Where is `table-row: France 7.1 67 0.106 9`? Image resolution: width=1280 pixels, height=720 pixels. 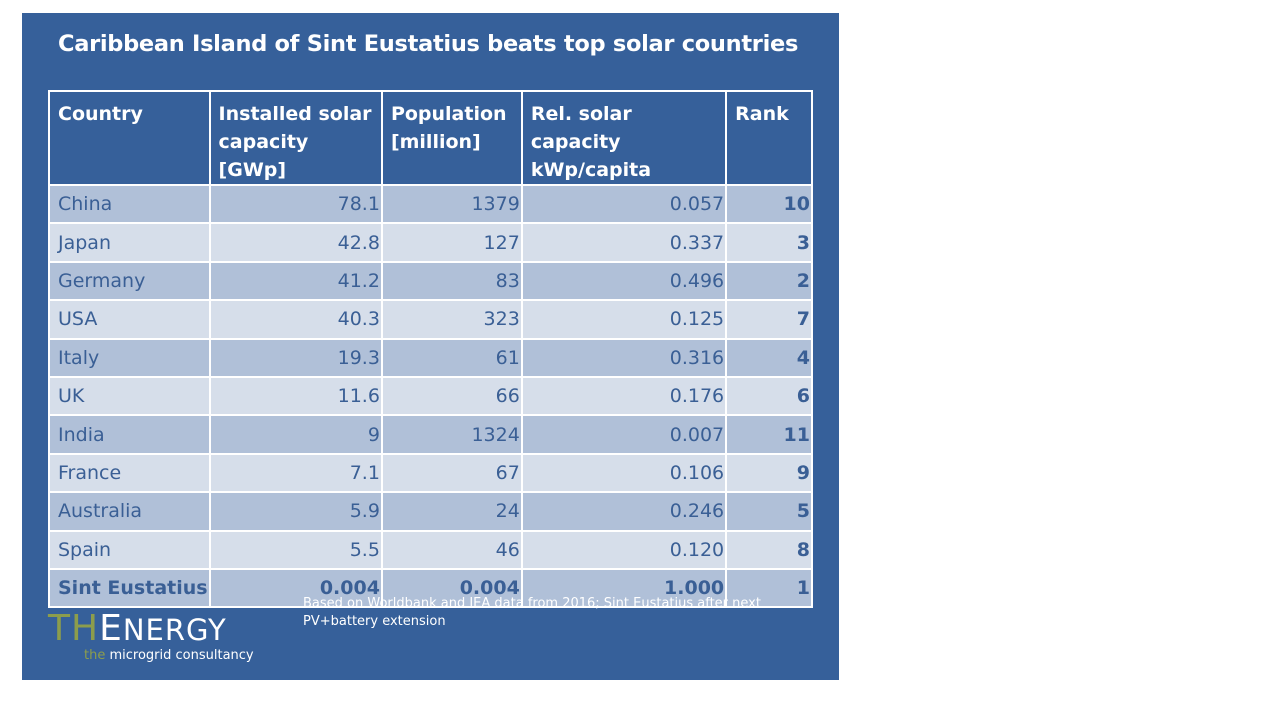
table-row: France 7.1 67 0.106 9 is located at coordinates (430, 473).